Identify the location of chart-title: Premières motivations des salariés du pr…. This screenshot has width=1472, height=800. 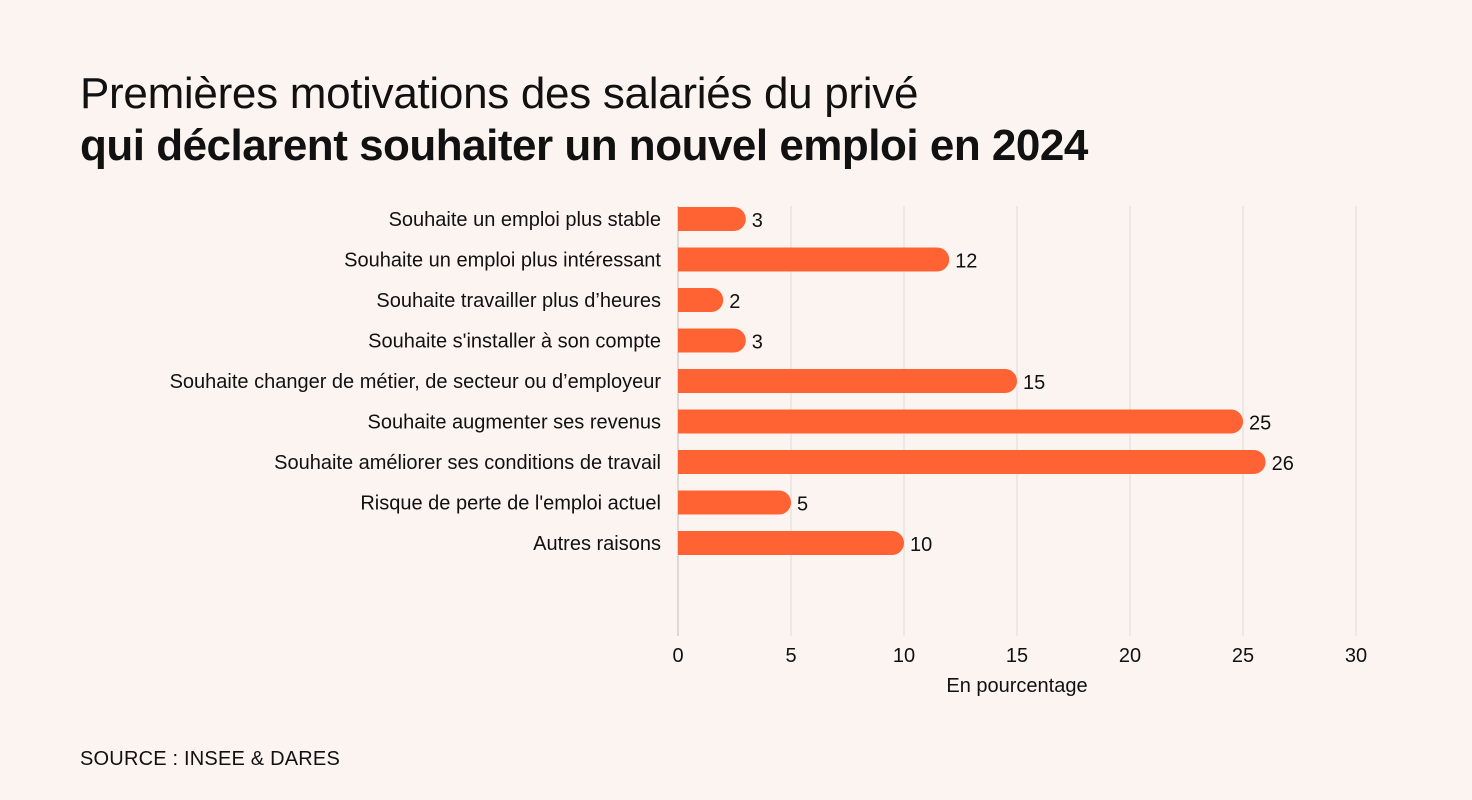
(584, 120).